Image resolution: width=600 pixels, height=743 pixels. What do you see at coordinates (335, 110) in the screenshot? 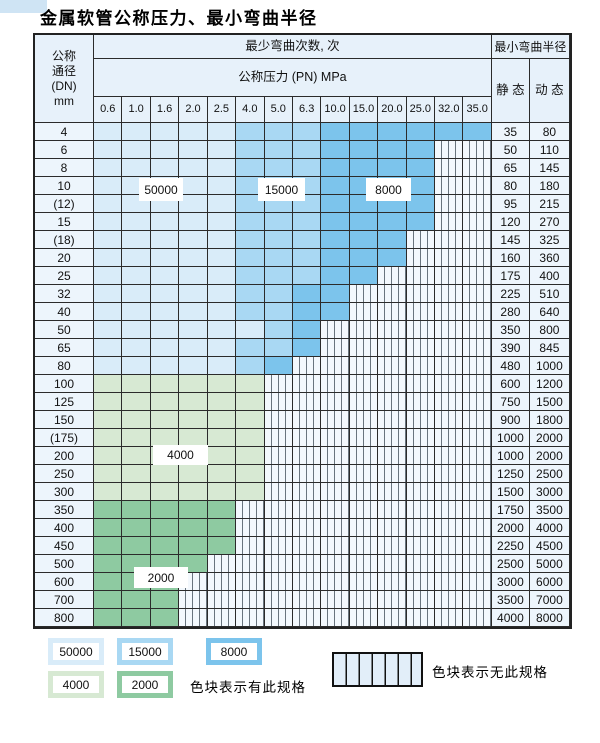
I see `pressure-tick: 10.0` at bounding box center [335, 110].